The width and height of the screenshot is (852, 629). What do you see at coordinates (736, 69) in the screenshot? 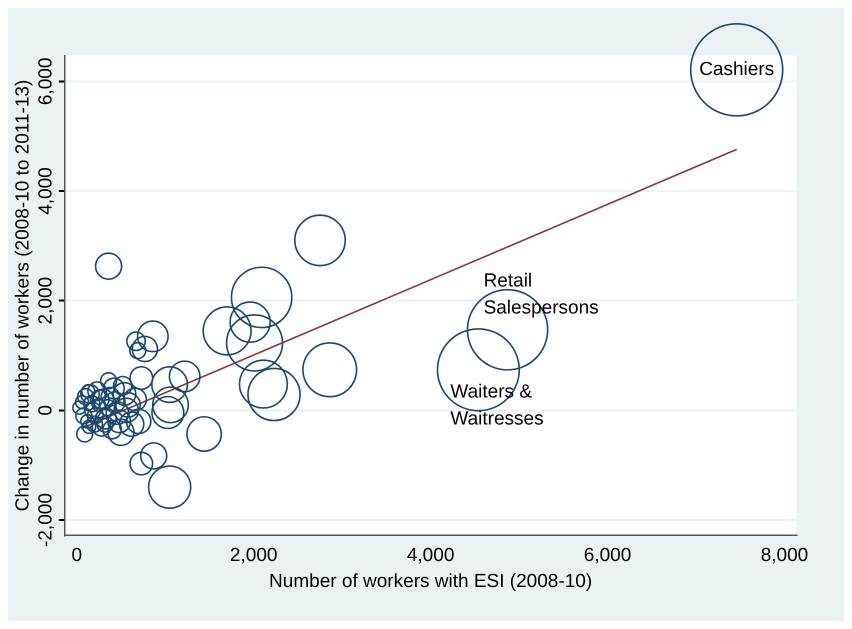
I see `annotation: Cashiers` at bounding box center [736, 69].